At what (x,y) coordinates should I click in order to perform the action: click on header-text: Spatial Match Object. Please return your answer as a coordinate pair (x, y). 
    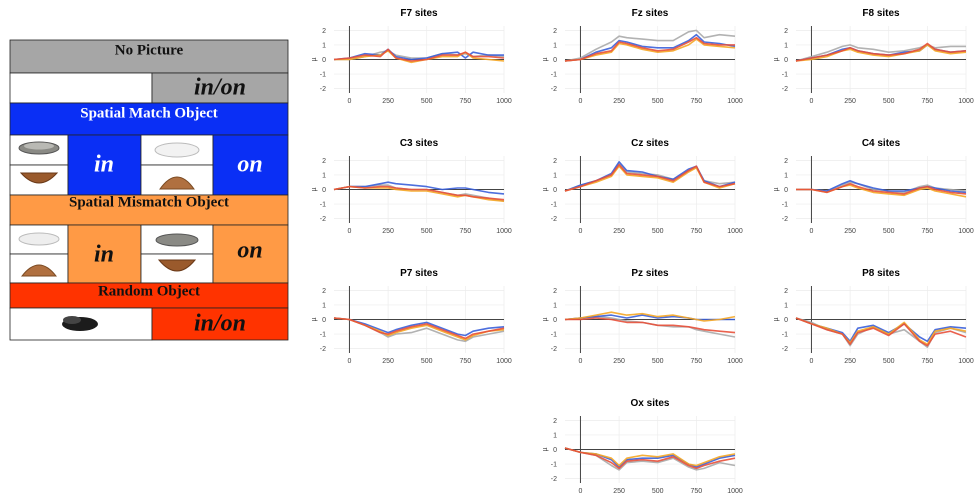
    Looking at the image, I should click on (148, 113).